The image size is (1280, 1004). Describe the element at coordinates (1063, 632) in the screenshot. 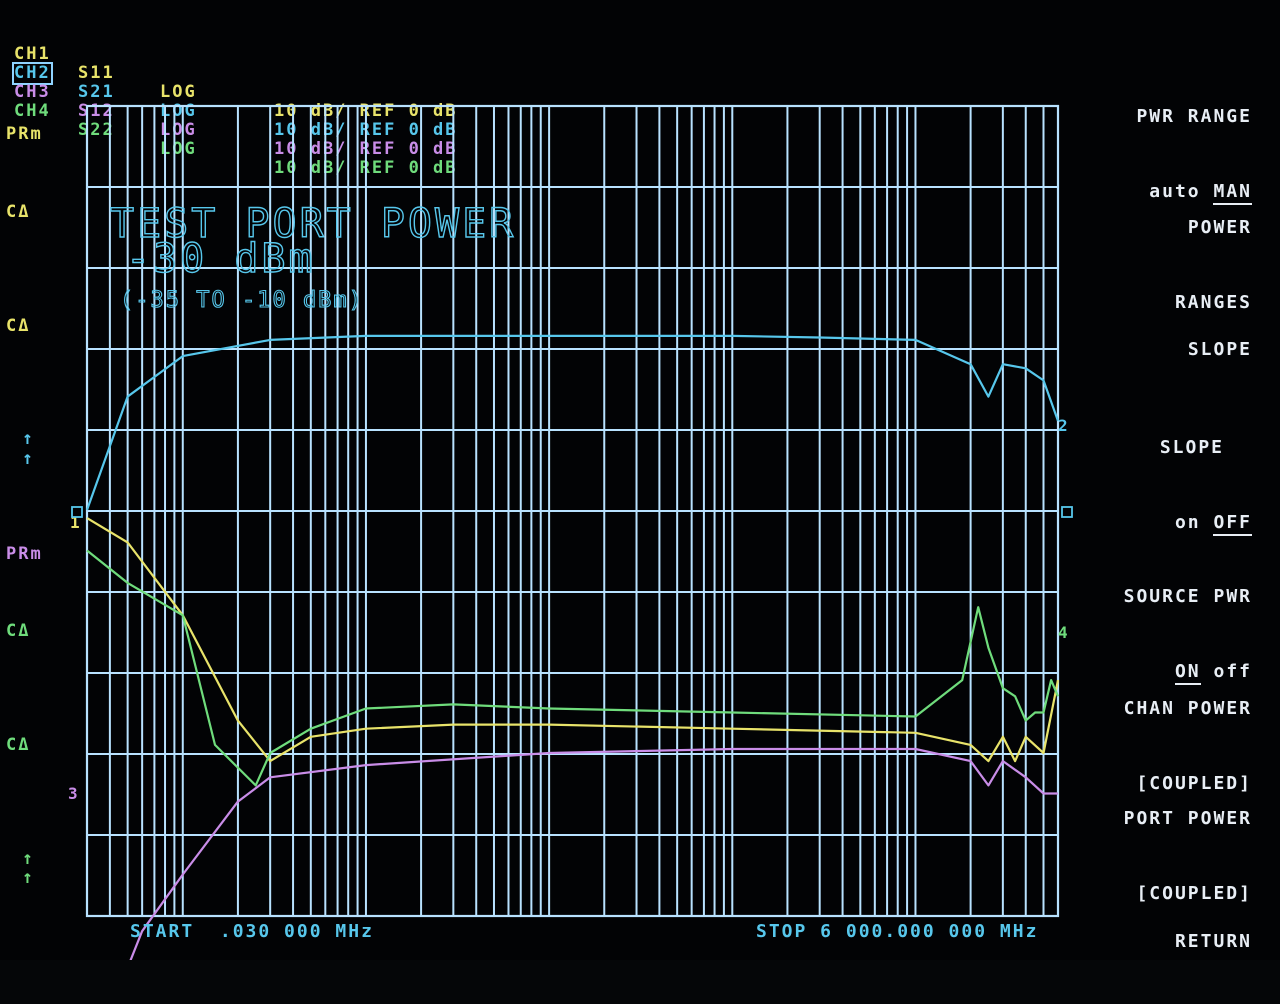

I see `trace-number-label: 4` at that location.